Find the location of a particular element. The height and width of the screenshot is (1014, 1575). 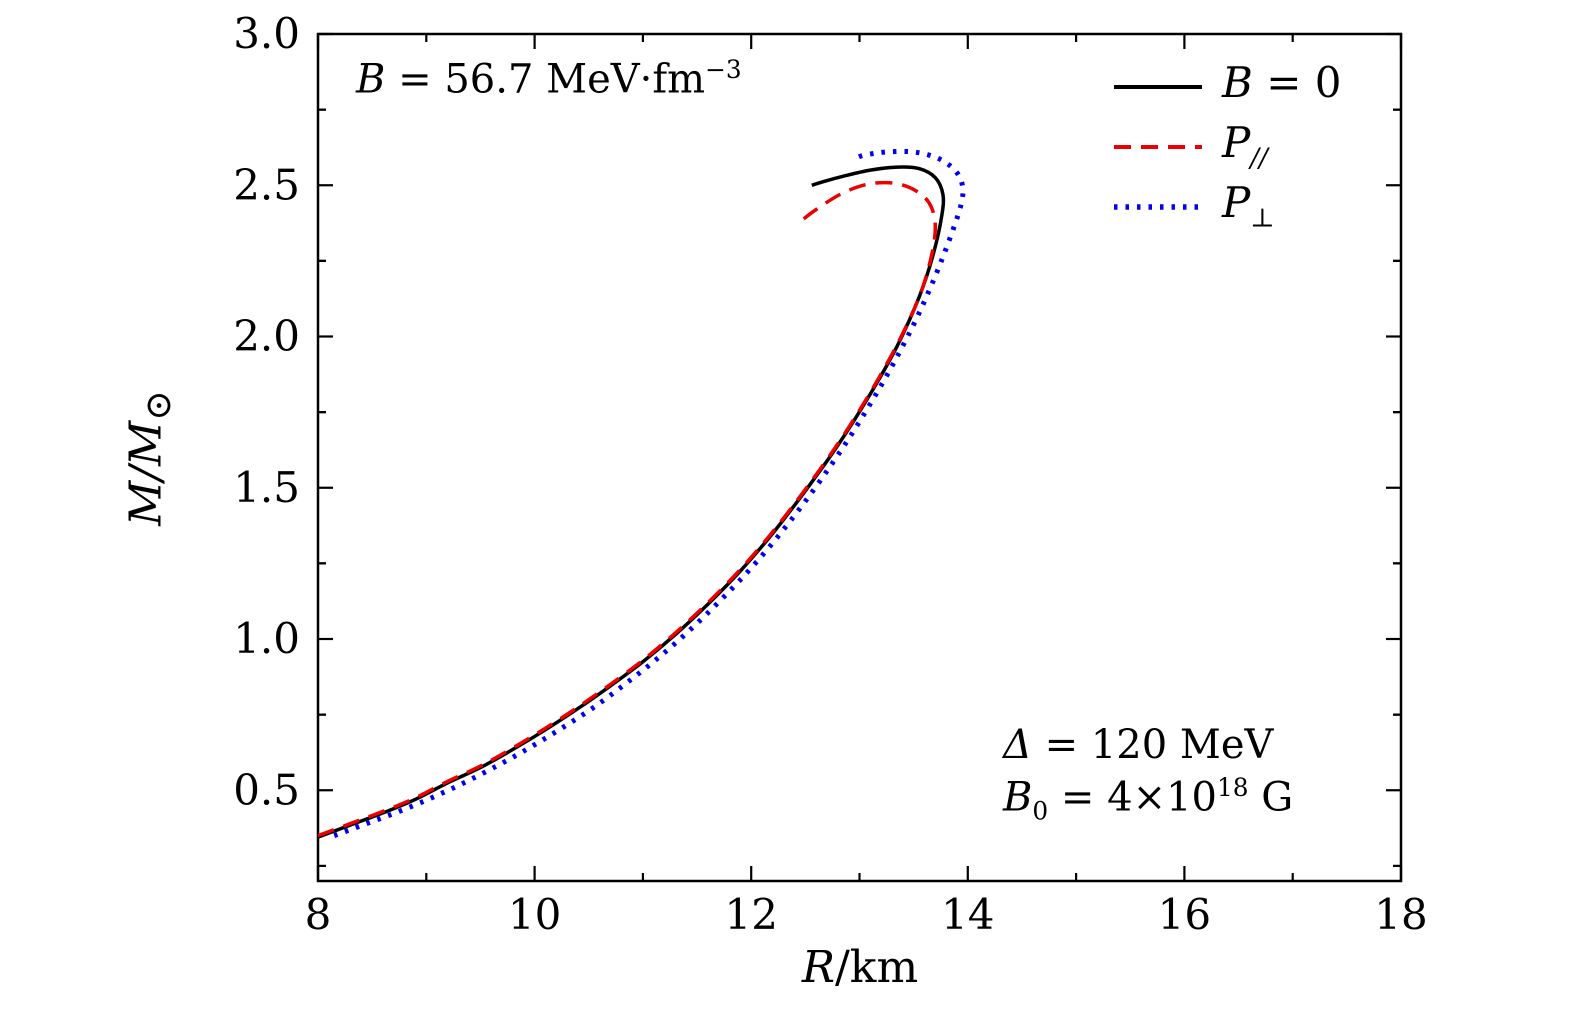

y-tick-label: 0.5 is located at coordinates (266, 789).